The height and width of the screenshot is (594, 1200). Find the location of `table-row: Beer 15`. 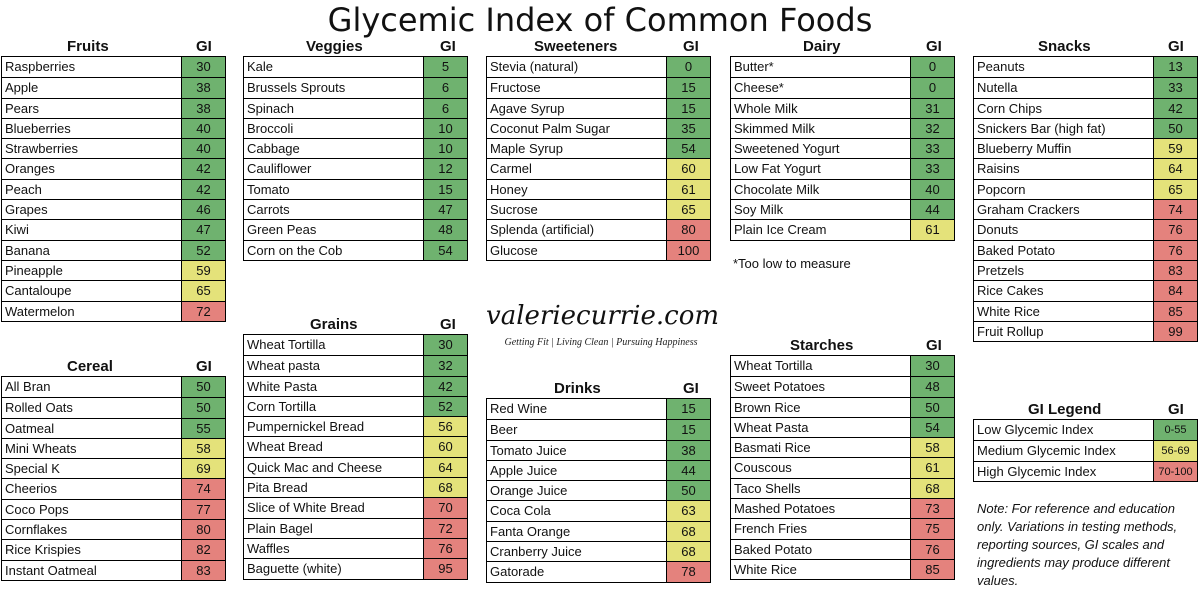

table-row: Beer 15 is located at coordinates (598, 429).